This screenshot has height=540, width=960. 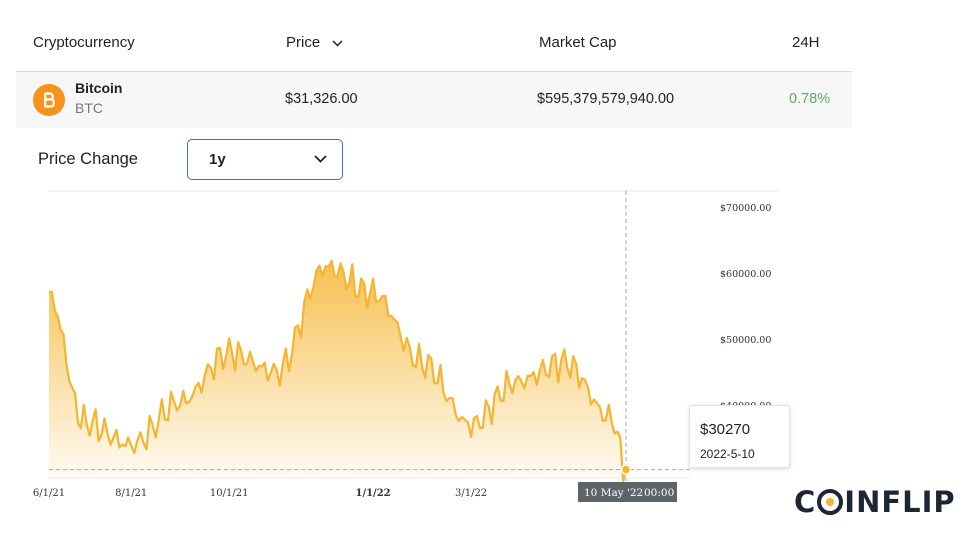 What do you see at coordinates (805, 502) in the screenshot?
I see `brand-prefix: C` at bounding box center [805, 502].